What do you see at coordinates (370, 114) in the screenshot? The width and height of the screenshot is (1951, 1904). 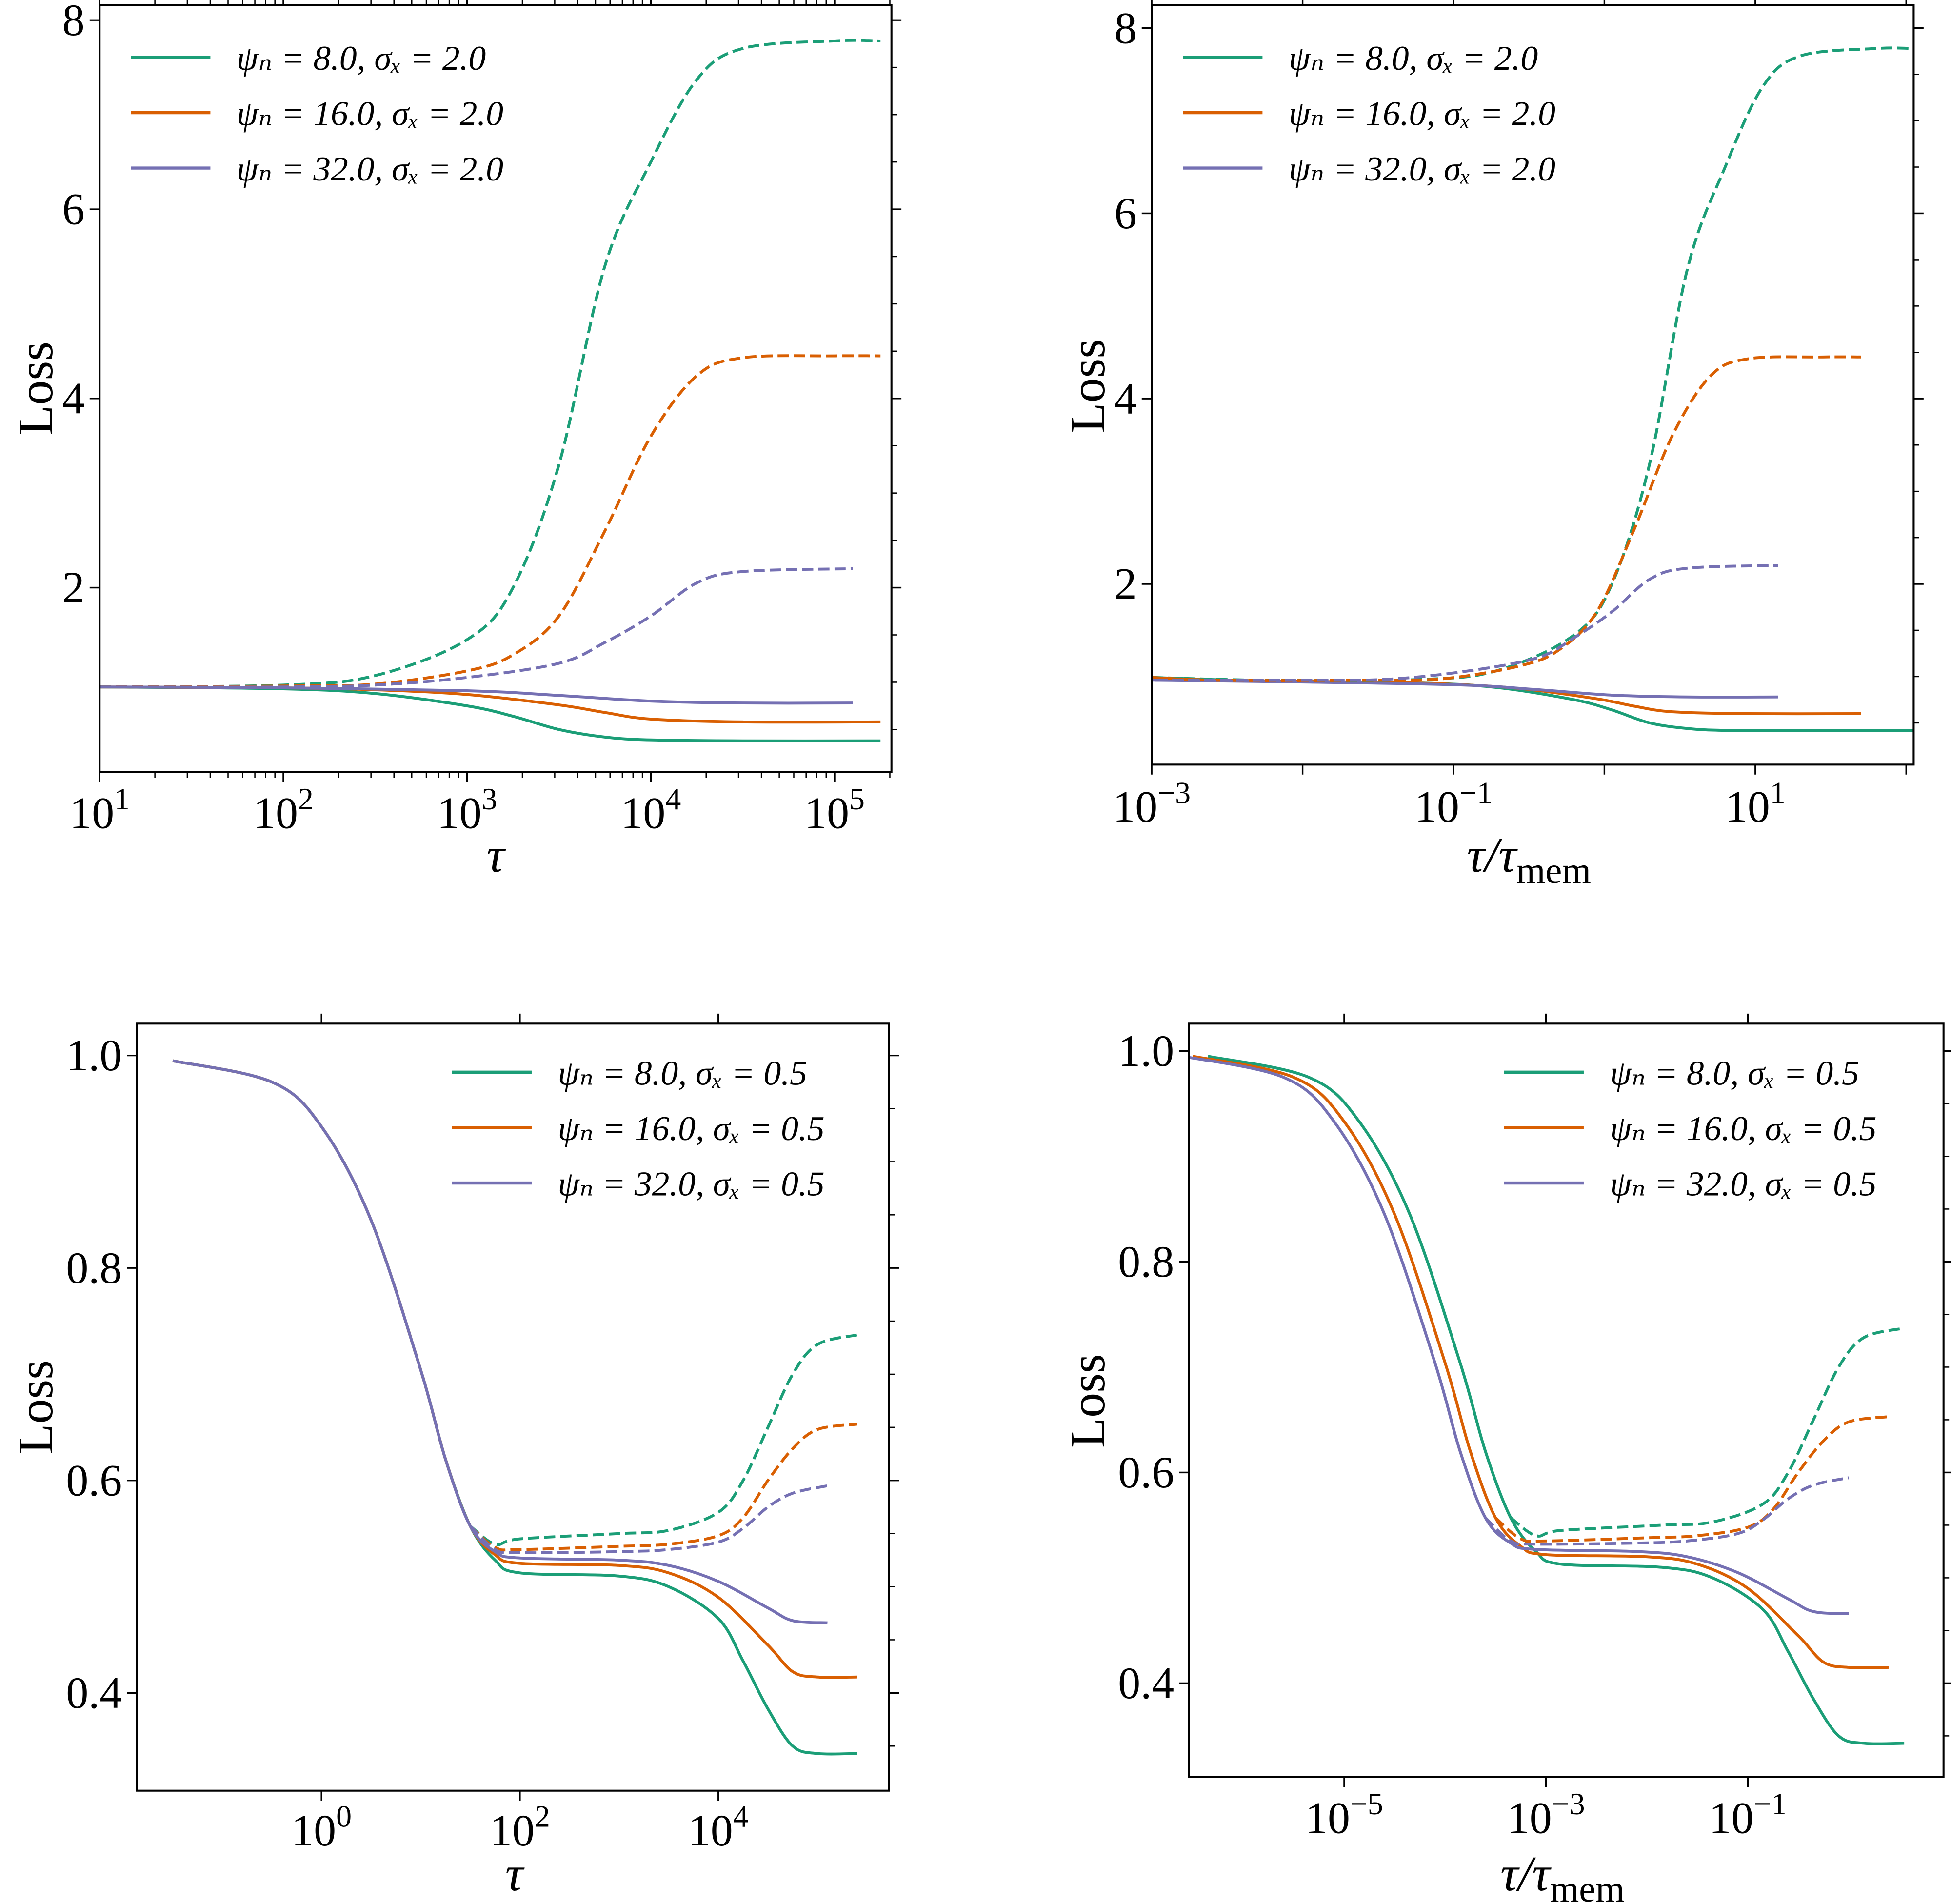 I see `legend-entry-label: ψₙ = 16.0, σₓ = 2.0` at bounding box center [370, 114].